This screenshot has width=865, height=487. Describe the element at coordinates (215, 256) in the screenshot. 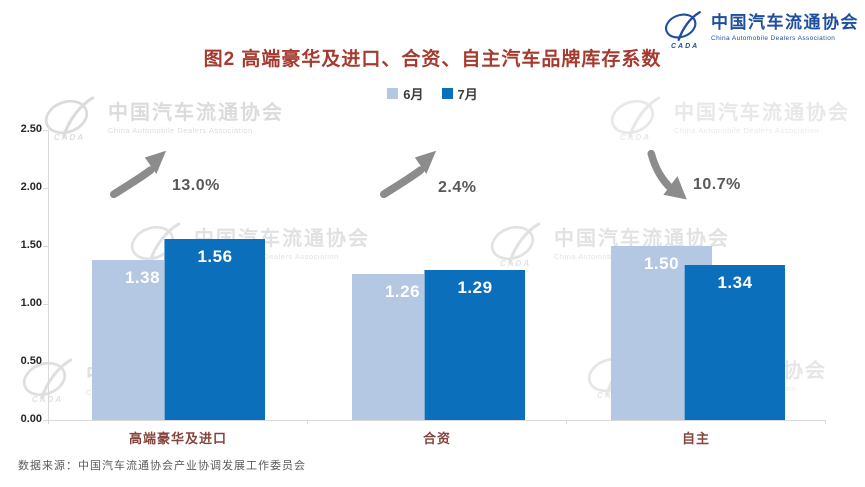

I see `bar-value-label: 1.56` at that location.